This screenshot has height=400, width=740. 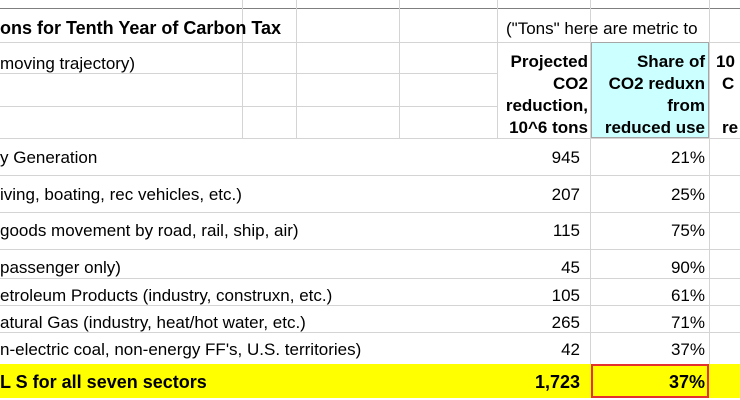 I want to click on row-label: goods movement by road, rail, ship, air), so click(x=149, y=230).